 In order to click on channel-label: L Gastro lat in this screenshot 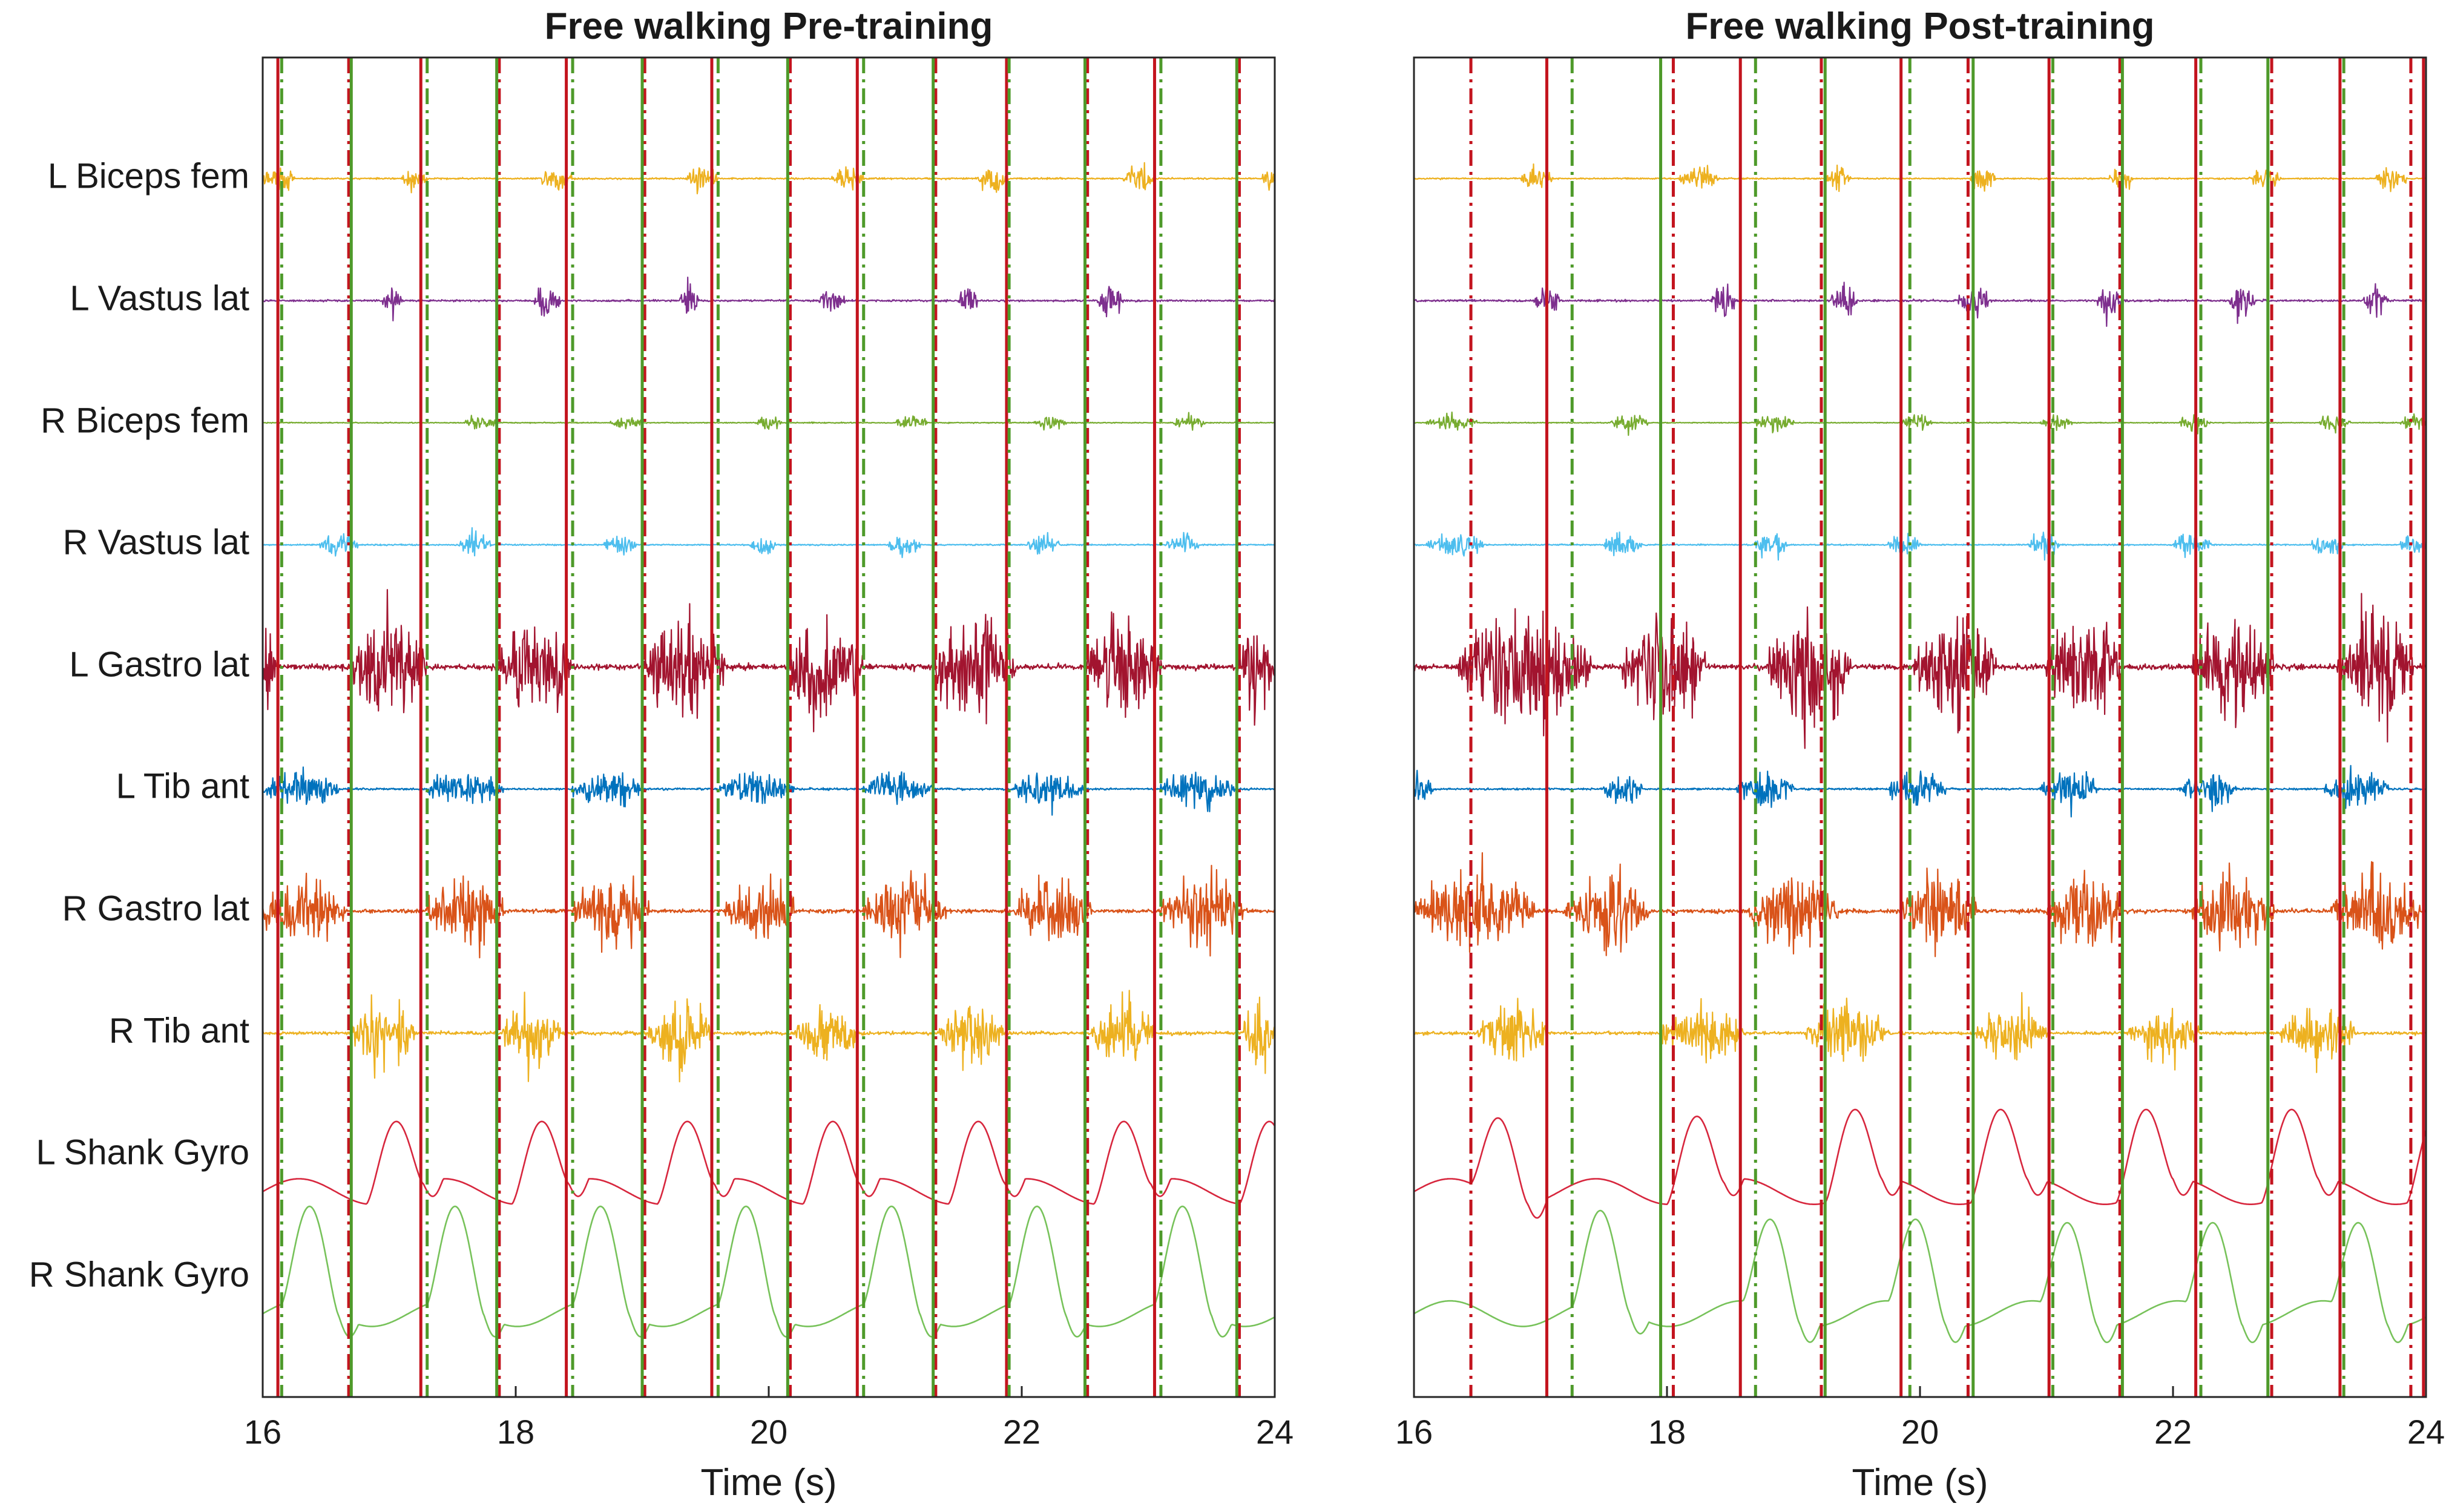, I will do `click(159, 664)`.